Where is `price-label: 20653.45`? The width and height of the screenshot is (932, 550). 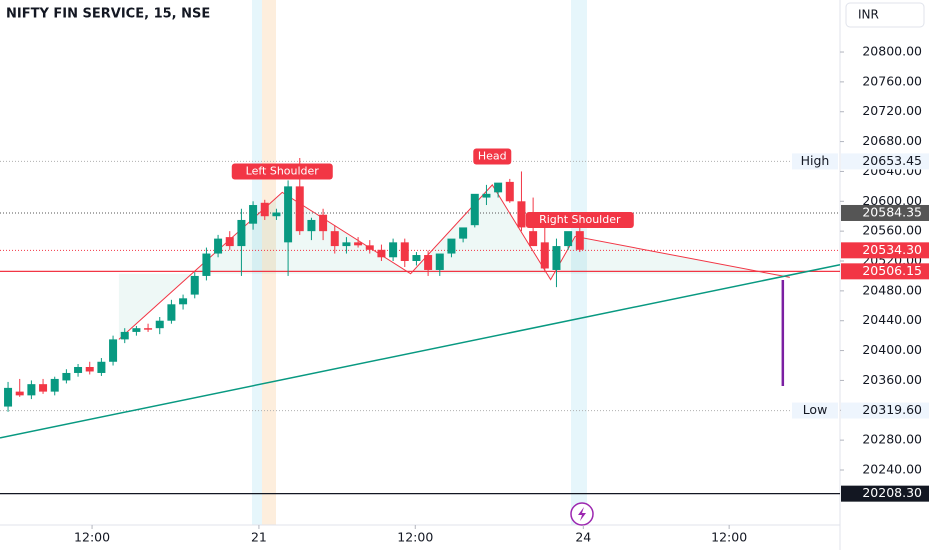 price-label: 20653.45 is located at coordinates (892, 160).